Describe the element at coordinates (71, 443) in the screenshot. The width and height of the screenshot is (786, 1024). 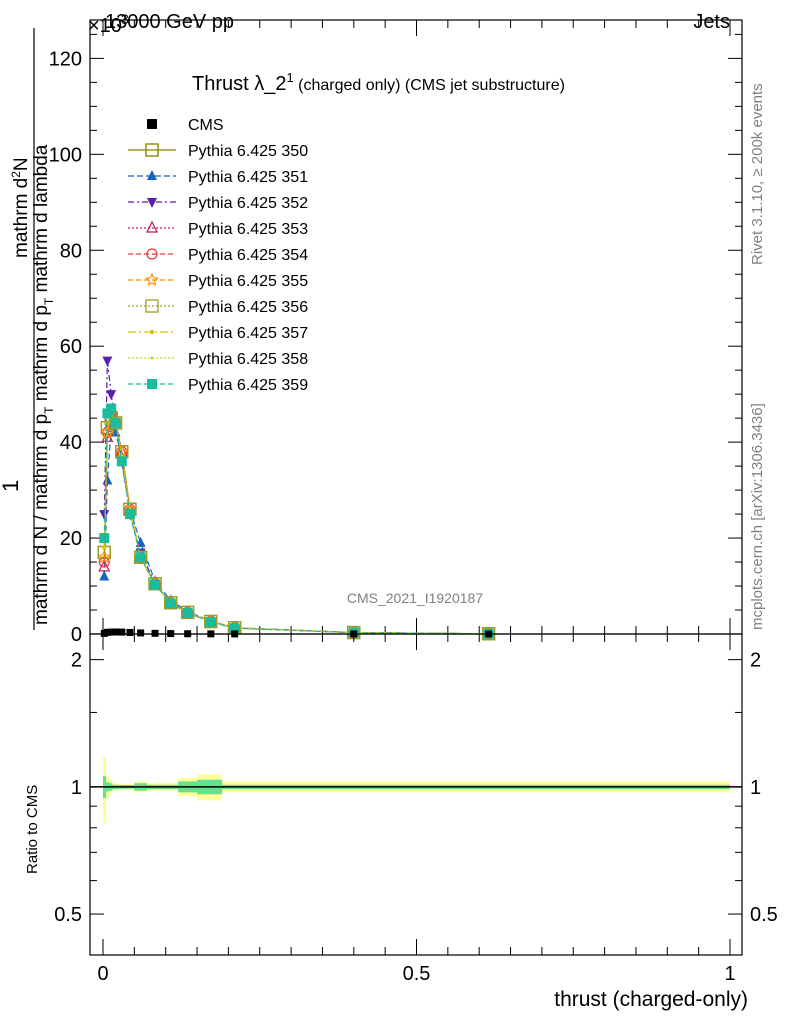
I see `main-y-tick-label: 40` at that location.